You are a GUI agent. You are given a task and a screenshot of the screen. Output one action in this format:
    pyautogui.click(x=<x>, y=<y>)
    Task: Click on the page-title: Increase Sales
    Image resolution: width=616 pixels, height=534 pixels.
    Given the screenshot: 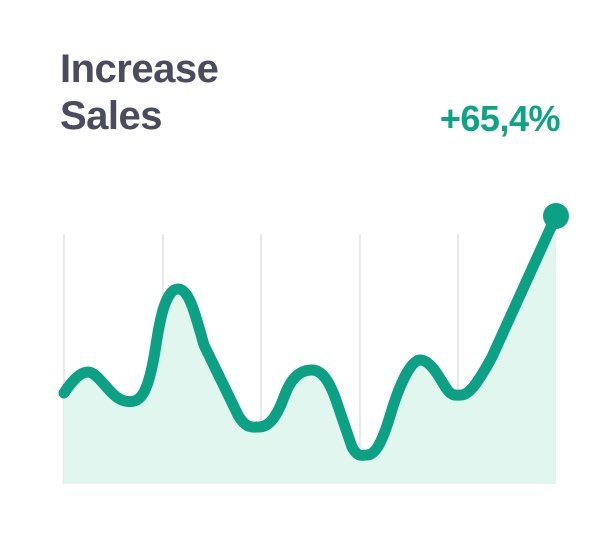 What is the action you would take?
    pyautogui.click(x=139, y=93)
    